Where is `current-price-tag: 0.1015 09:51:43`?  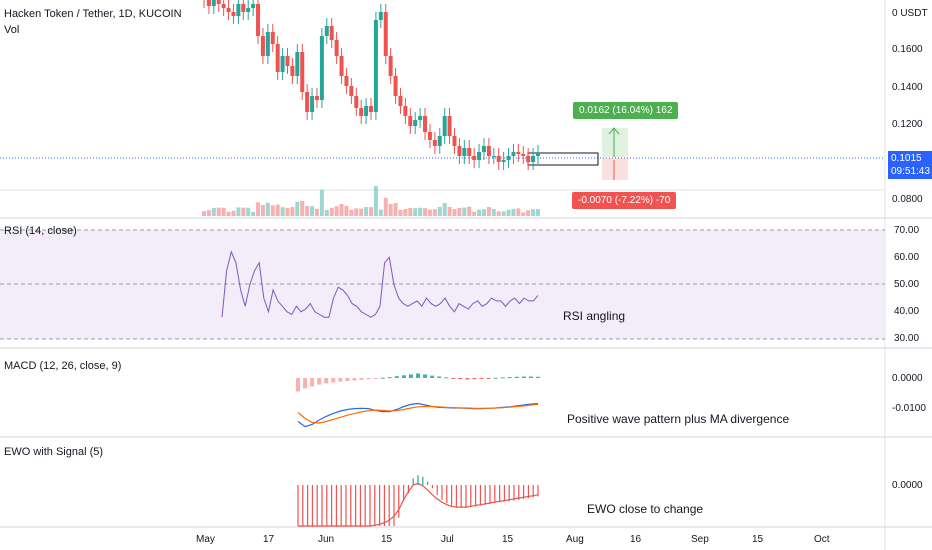 current-price-tag: 0.1015 09:51:43 is located at coordinates (910, 165).